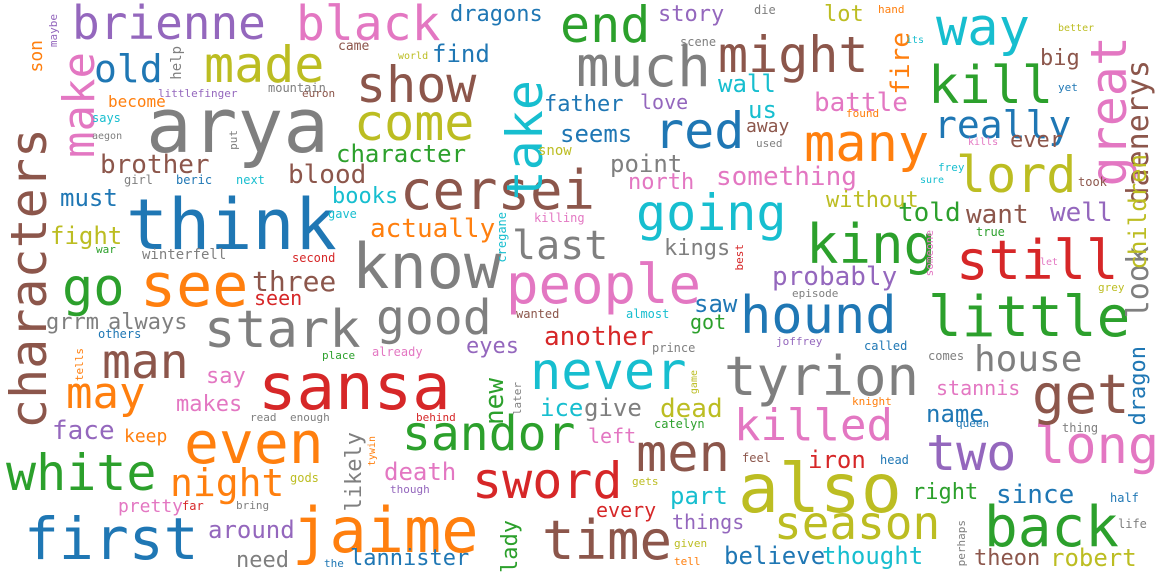 The width and height of the screenshot is (1163, 581). Describe the element at coordinates (138, 180) in the screenshot. I see `word-girl: girl` at that location.